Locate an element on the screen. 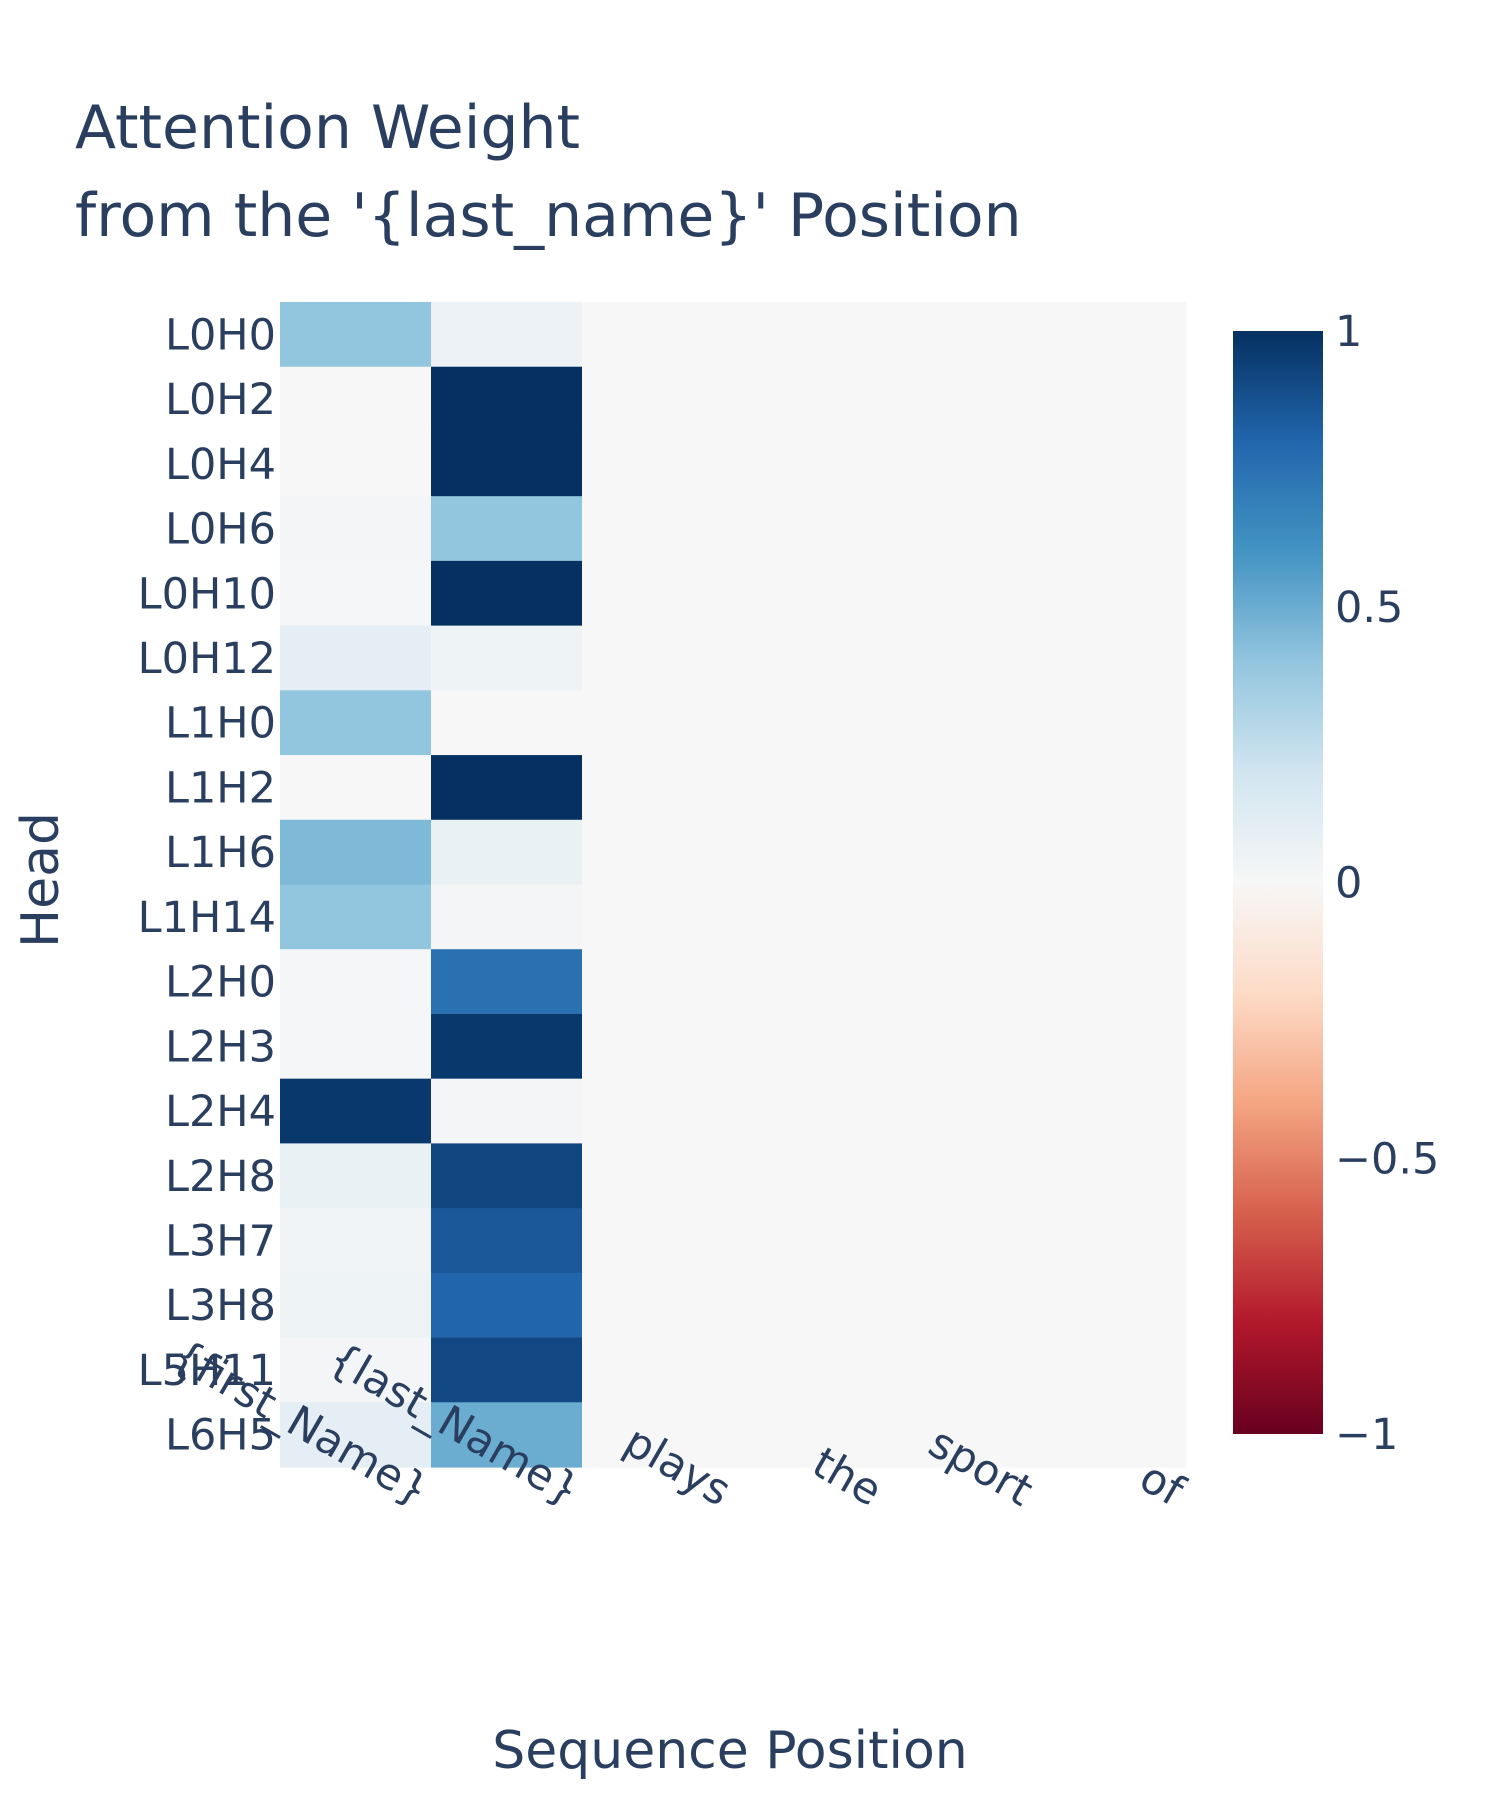  y-tick-label: L0H4 is located at coordinates (220, 465).